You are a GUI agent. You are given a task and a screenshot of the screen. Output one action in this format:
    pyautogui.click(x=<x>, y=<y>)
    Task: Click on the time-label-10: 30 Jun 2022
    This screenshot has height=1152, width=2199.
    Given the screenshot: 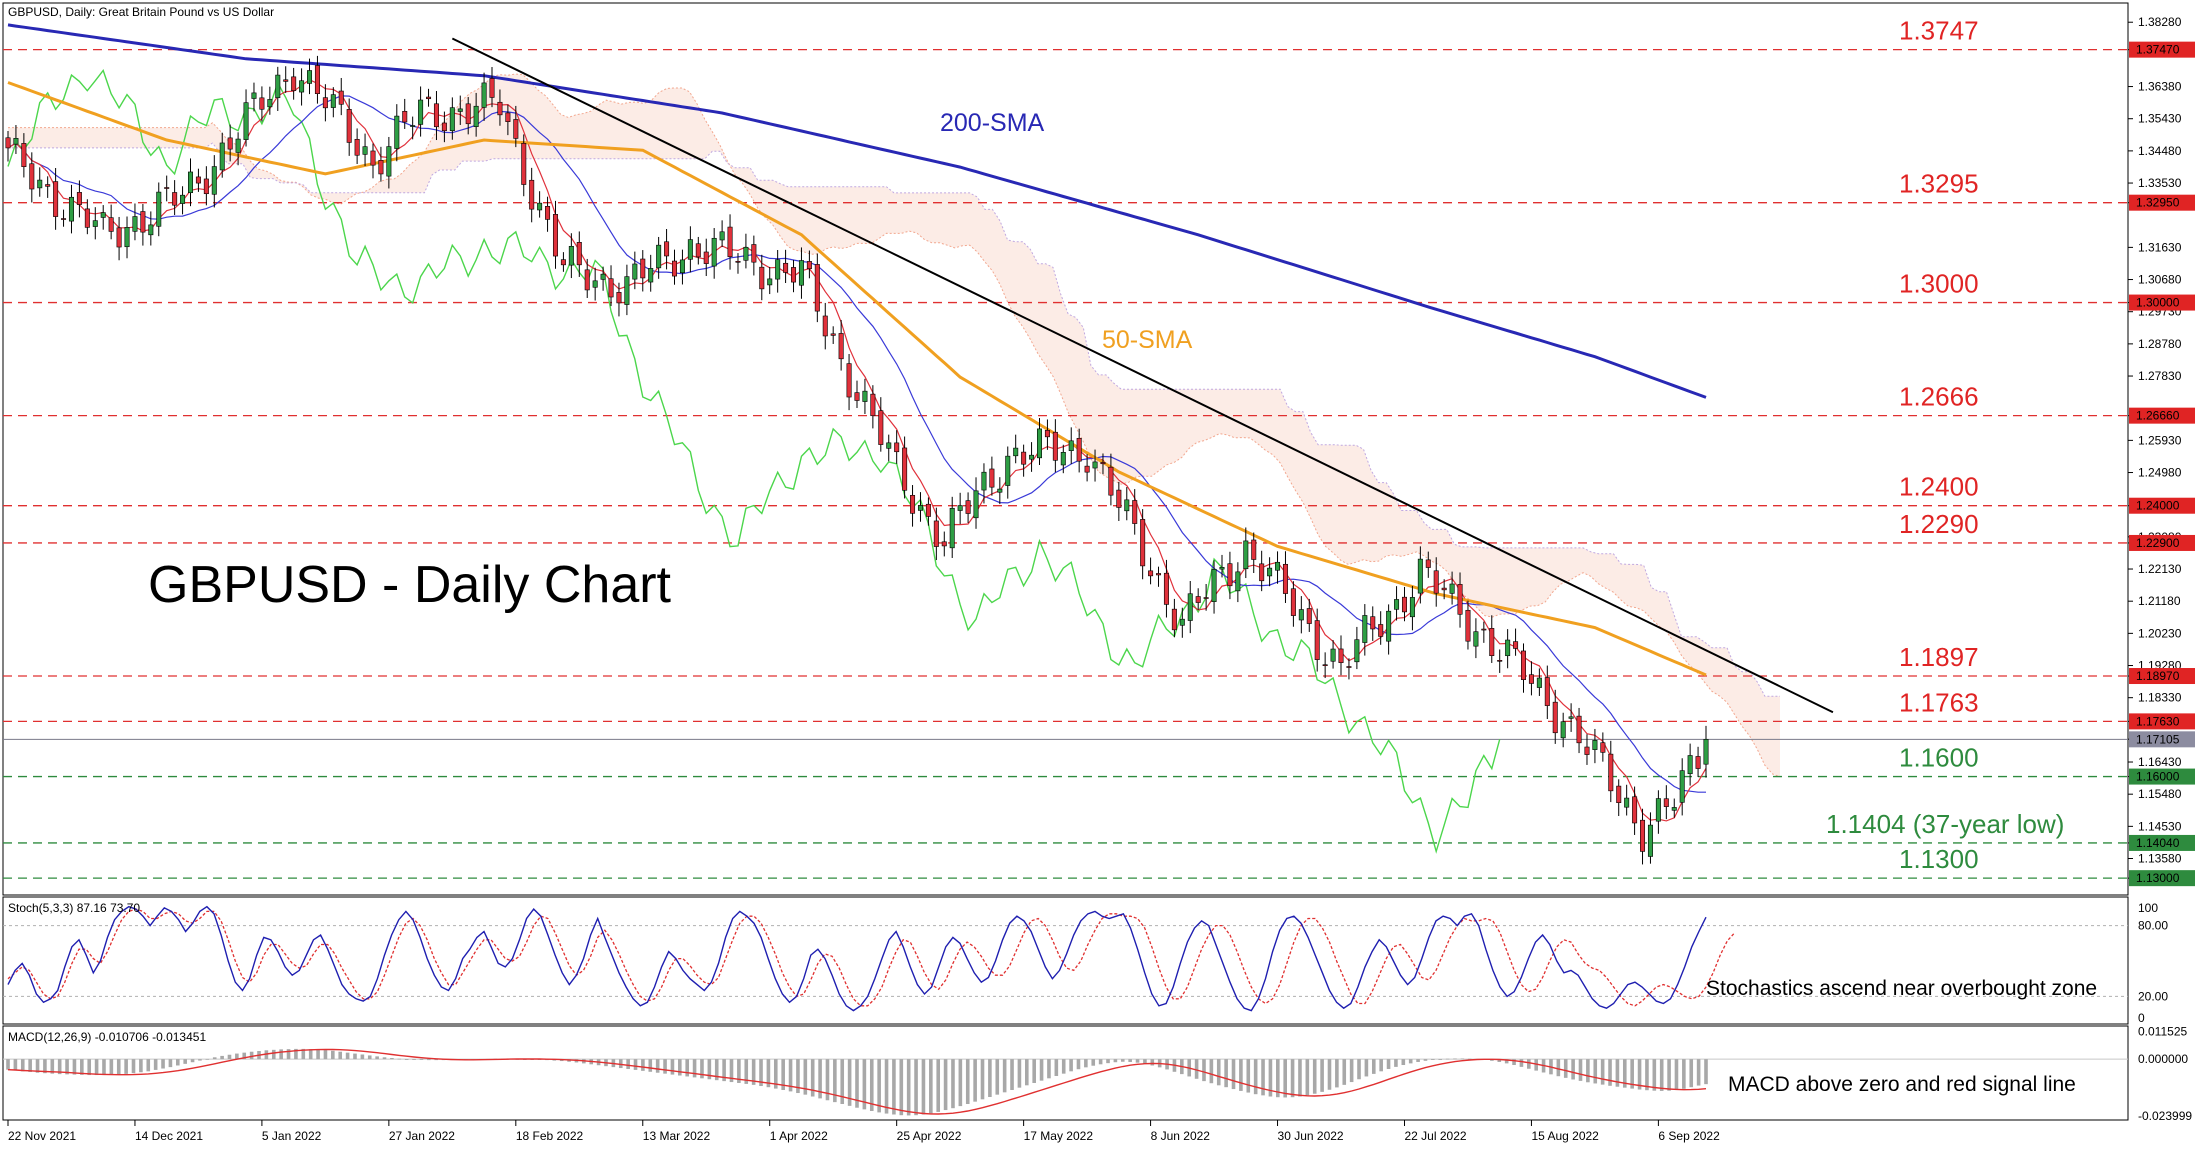 What is the action you would take?
    pyautogui.click(x=1311, y=1136)
    